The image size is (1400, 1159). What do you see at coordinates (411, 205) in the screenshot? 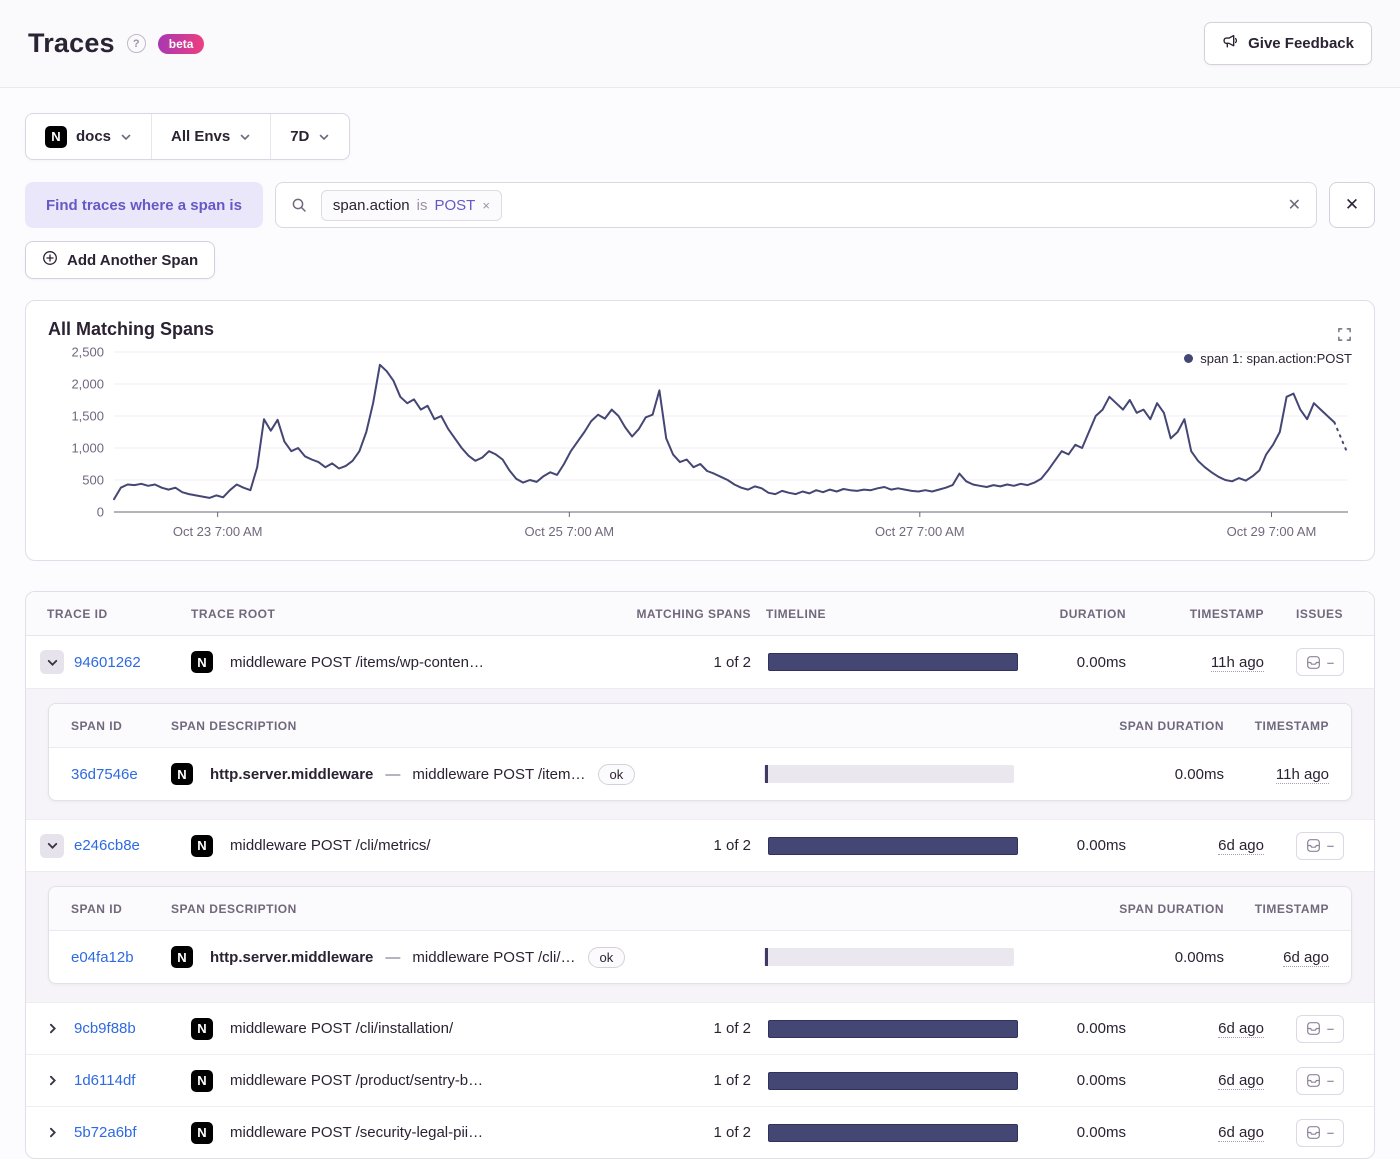
I see `search-token: span.action is POST ×` at bounding box center [411, 205].